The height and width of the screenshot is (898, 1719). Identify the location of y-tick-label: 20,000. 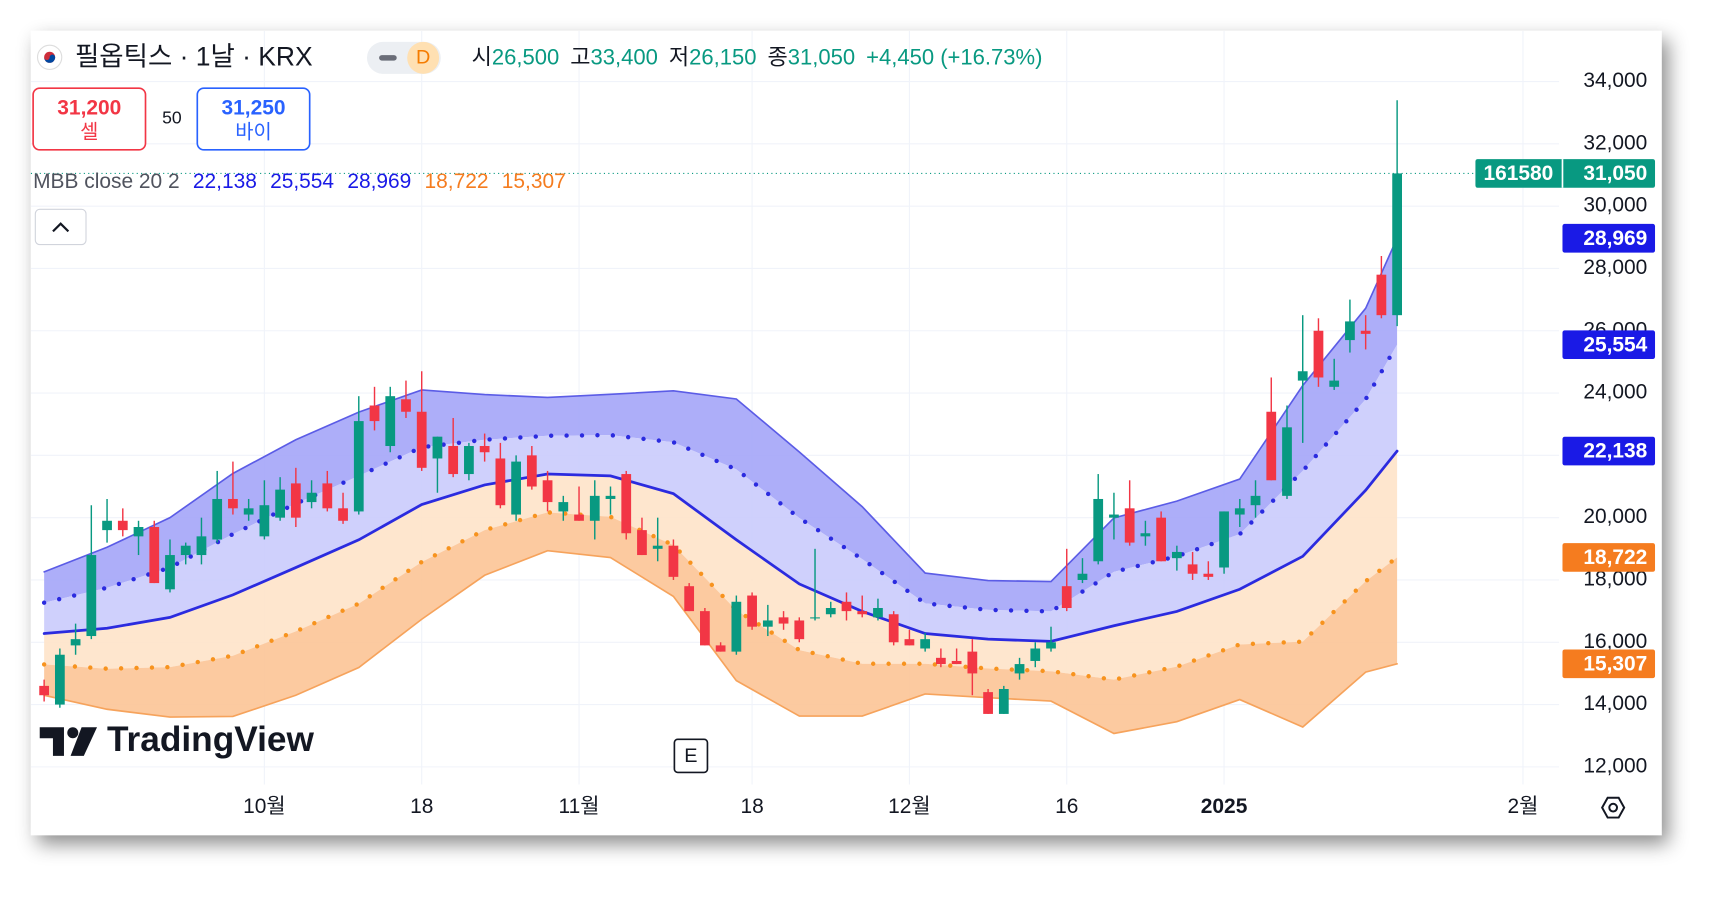
(1615, 516).